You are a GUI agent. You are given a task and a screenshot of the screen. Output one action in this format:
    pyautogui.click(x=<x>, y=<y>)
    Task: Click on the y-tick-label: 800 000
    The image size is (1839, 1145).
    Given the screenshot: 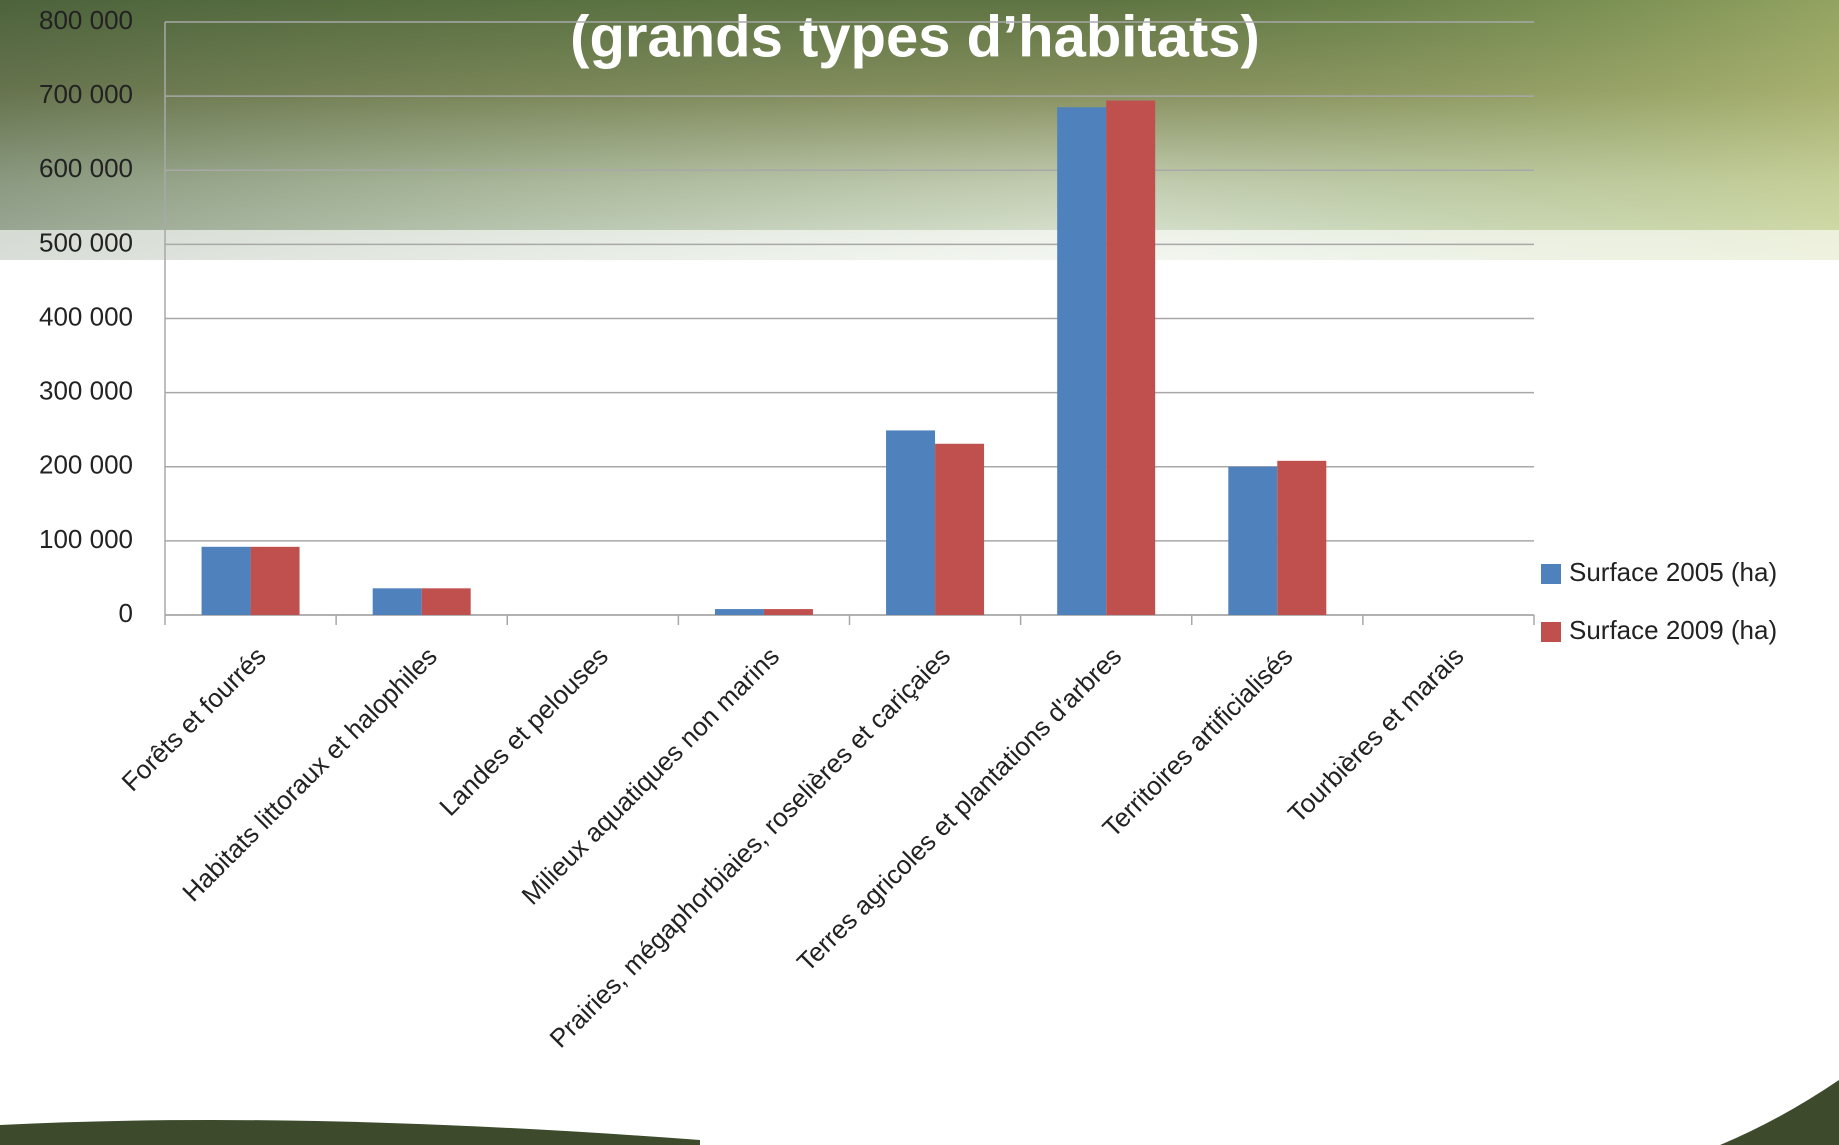 What is the action you would take?
    pyautogui.click(x=86, y=20)
    